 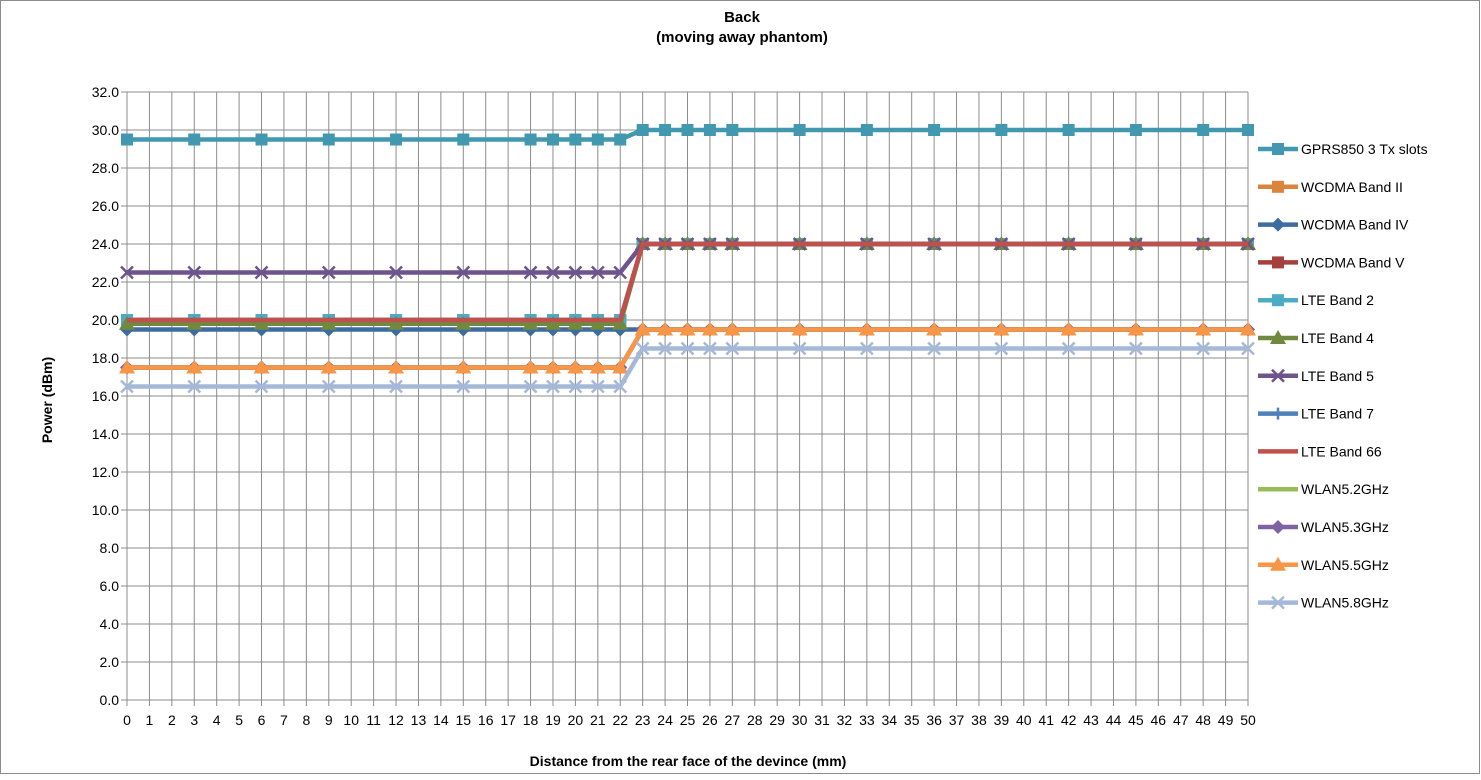 What do you see at coordinates (553, 720) in the screenshot?
I see `x-tick-label: 19` at bounding box center [553, 720].